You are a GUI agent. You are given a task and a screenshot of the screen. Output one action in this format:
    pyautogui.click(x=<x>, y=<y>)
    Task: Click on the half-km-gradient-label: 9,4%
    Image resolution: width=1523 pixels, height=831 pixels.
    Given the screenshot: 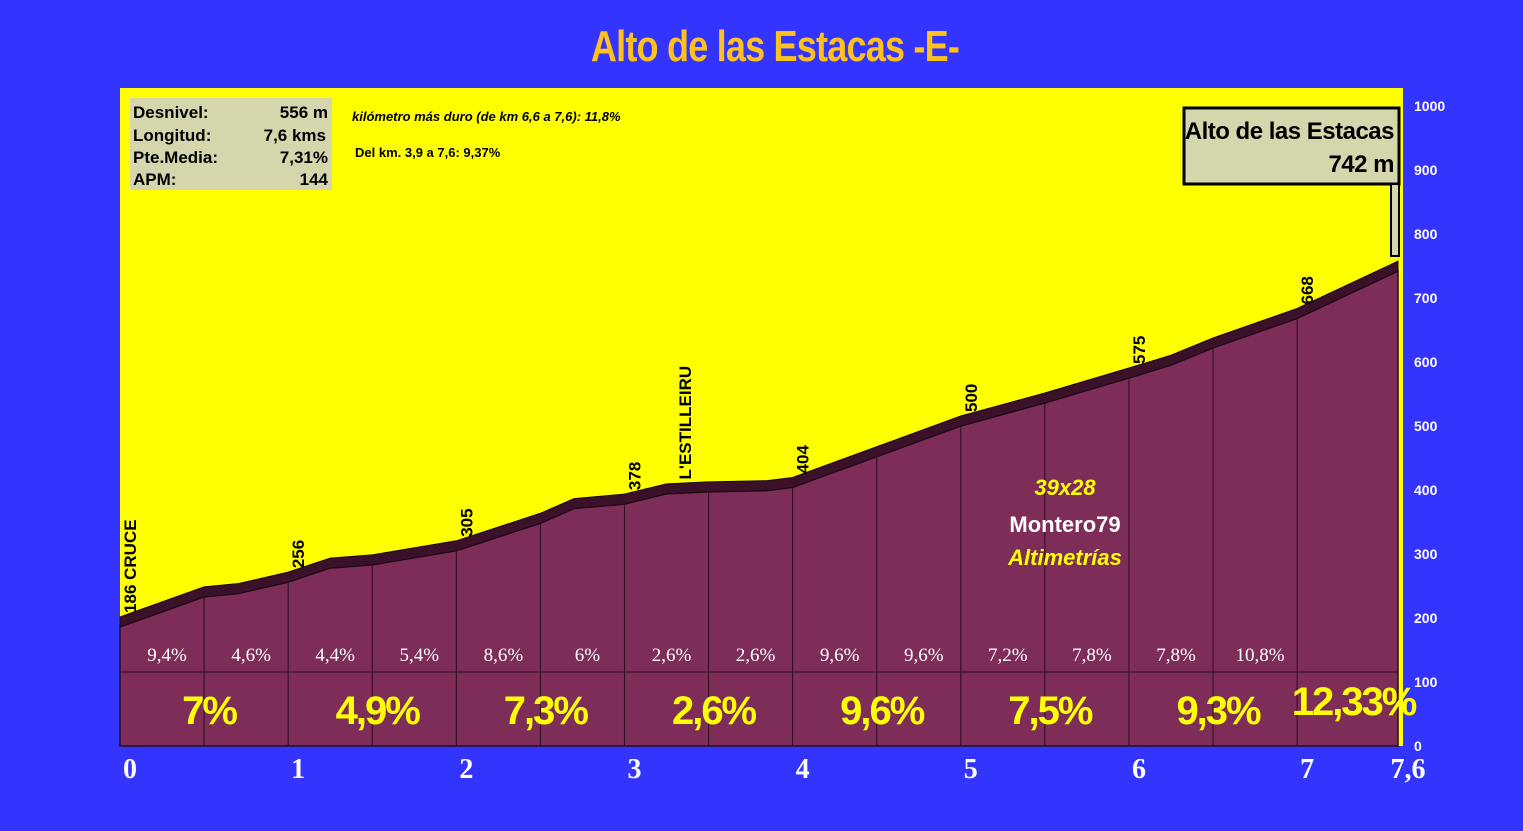 What is the action you would take?
    pyautogui.click(x=167, y=655)
    